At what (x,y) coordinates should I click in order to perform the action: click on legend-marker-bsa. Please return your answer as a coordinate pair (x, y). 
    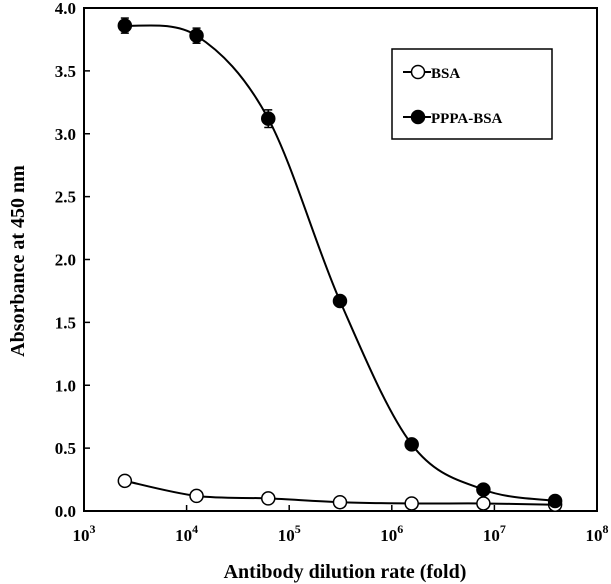
    Looking at the image, I should click on (418, 72).